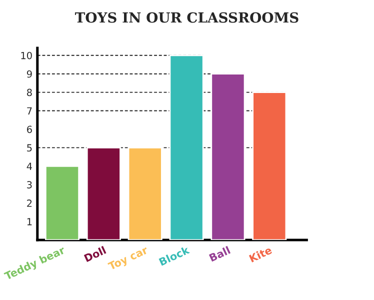  Describe the element at coordinates (95, 254) in the screenshot. I see `x-tick-label: Doll` at that location.